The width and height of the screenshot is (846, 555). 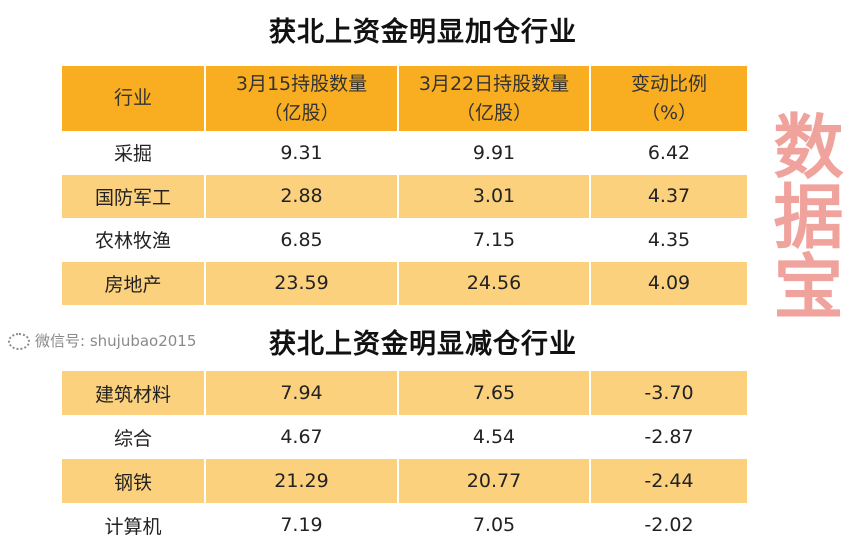 I want to click on wechat-icon, so click(x=19, y=341).